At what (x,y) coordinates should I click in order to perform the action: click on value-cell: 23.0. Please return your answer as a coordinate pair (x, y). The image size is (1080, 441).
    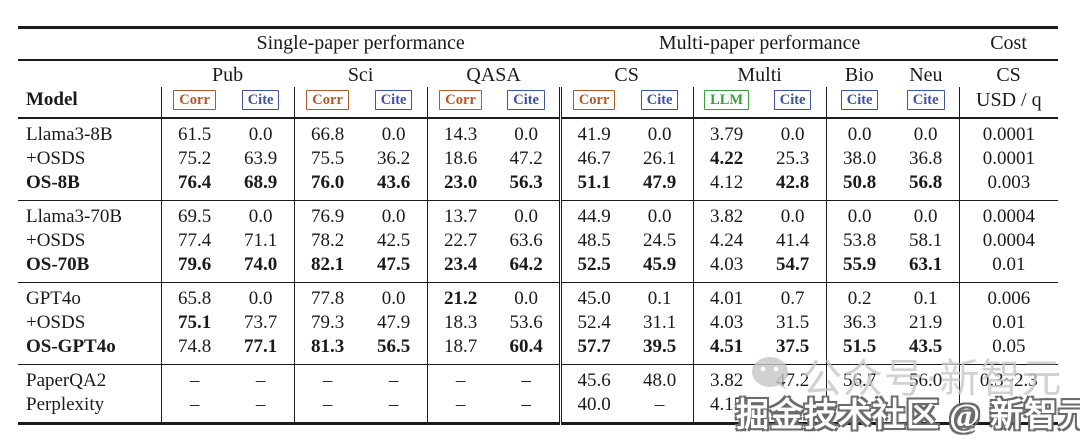
    Looking at the image, I should click on (460, 182).